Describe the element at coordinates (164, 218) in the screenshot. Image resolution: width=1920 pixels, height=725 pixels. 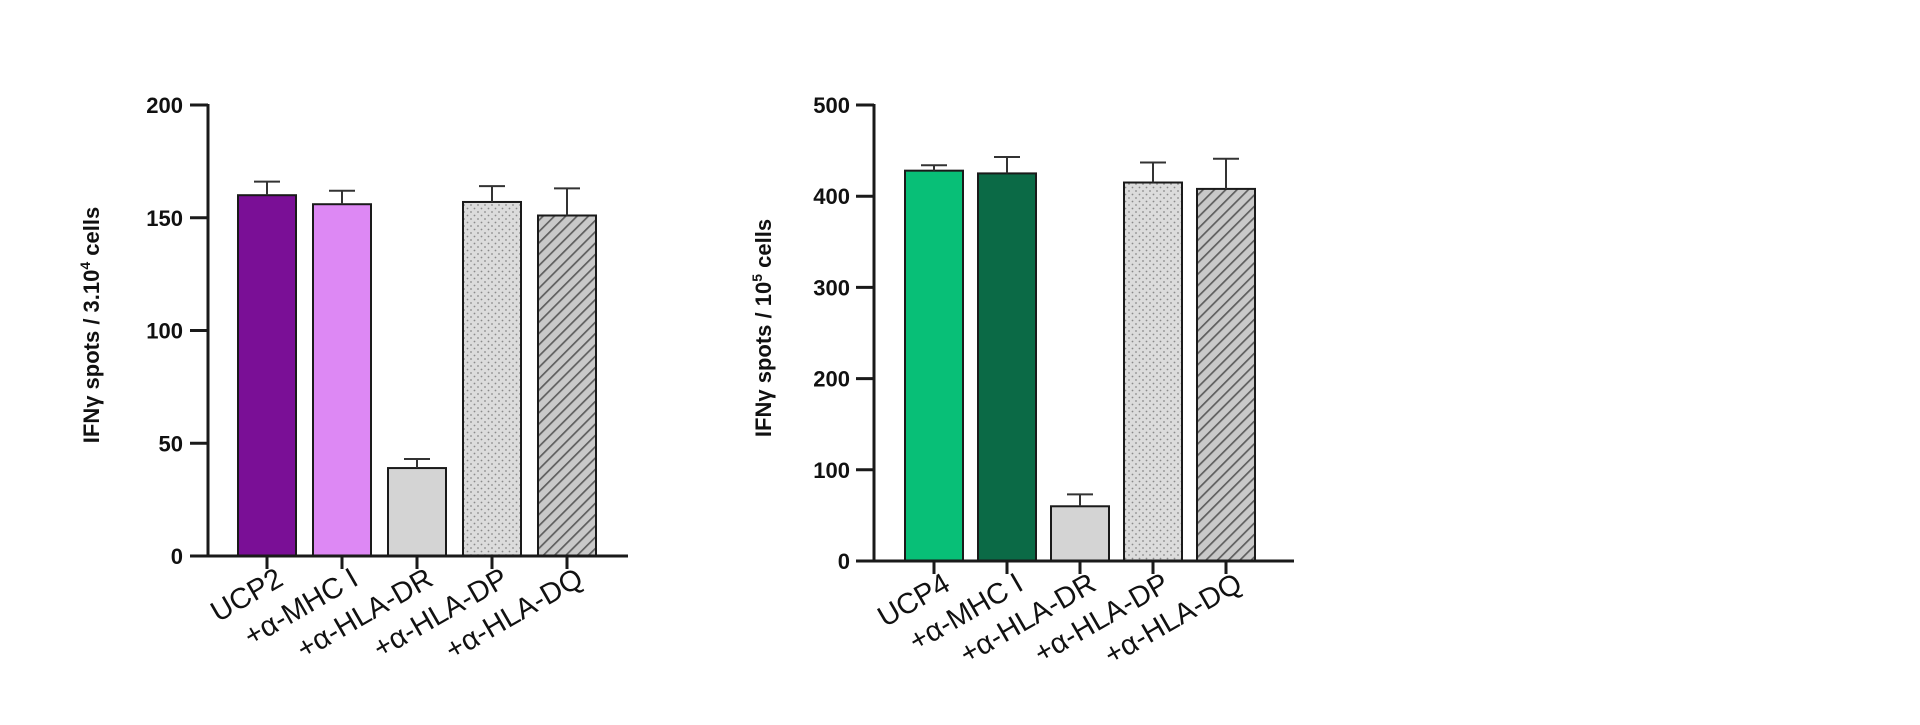
I see `y-tick-label-left-150: 150` at that location.